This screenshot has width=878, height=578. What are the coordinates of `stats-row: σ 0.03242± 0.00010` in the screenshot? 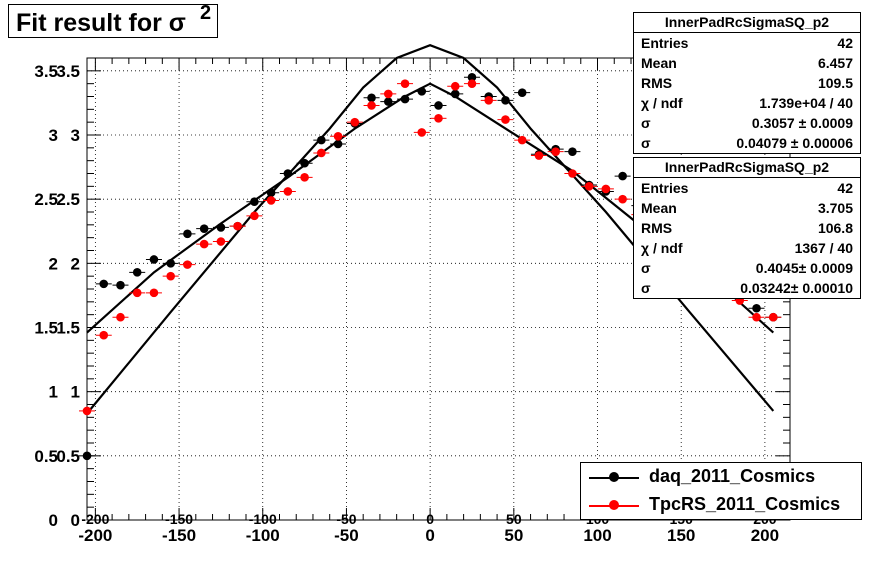 It's located at (747, 288).